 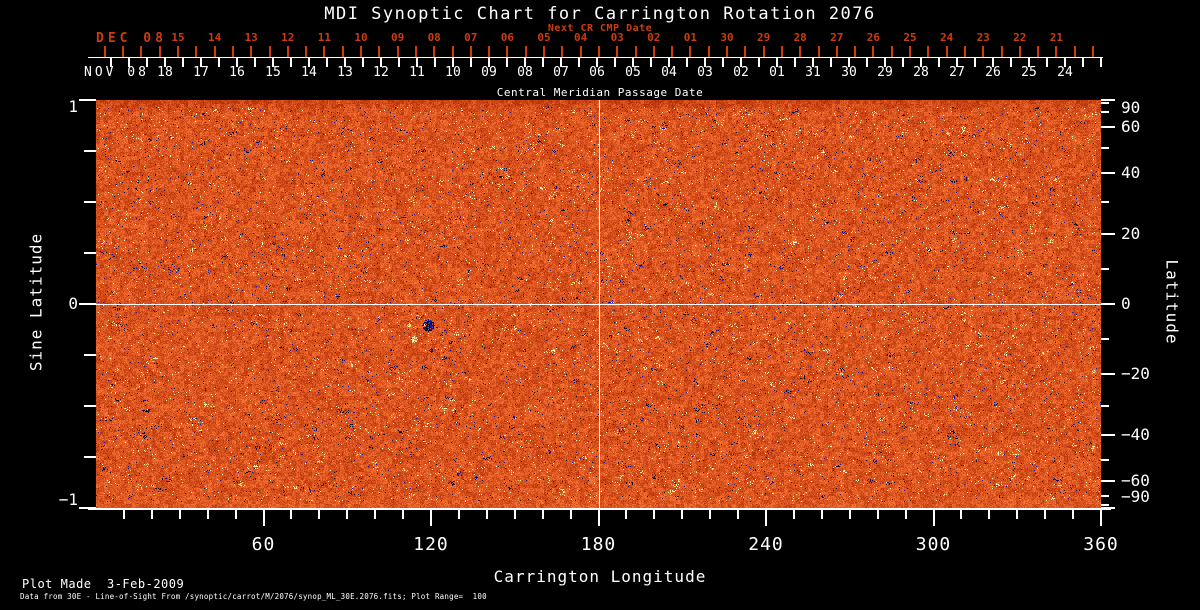 I want to click on cmp-day-label: 31, so click(x=813, y=72).